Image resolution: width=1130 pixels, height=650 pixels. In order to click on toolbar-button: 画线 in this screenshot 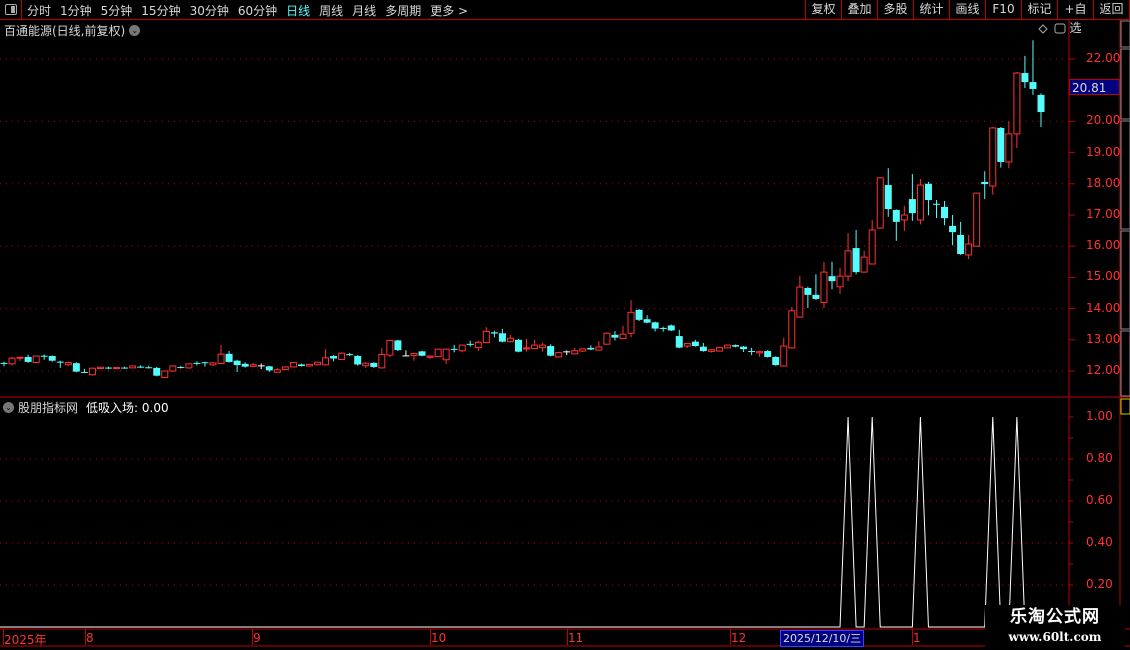, I will do `click(967, 9)`.